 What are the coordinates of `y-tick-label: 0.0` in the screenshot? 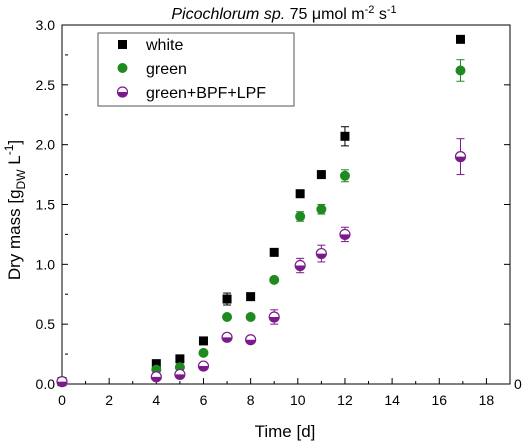 It's located at (46, 384).